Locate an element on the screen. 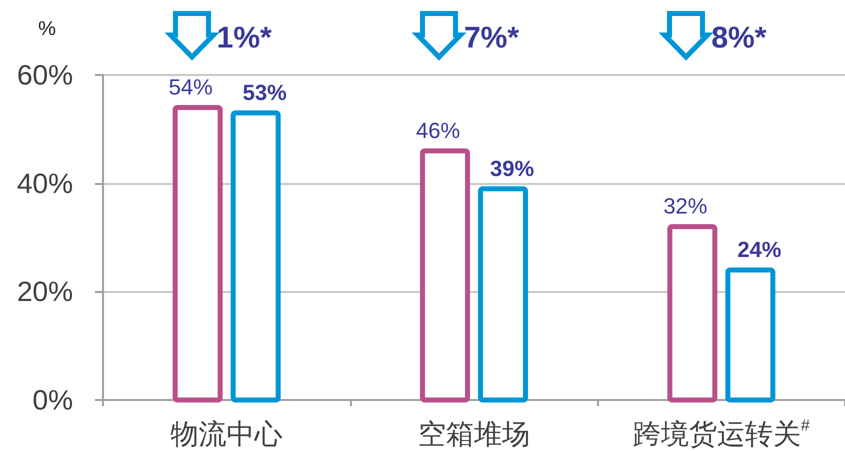 The width and height of the screenshot is (845, 451). y-tick-label: 60% is located at coordinates (44, 75).